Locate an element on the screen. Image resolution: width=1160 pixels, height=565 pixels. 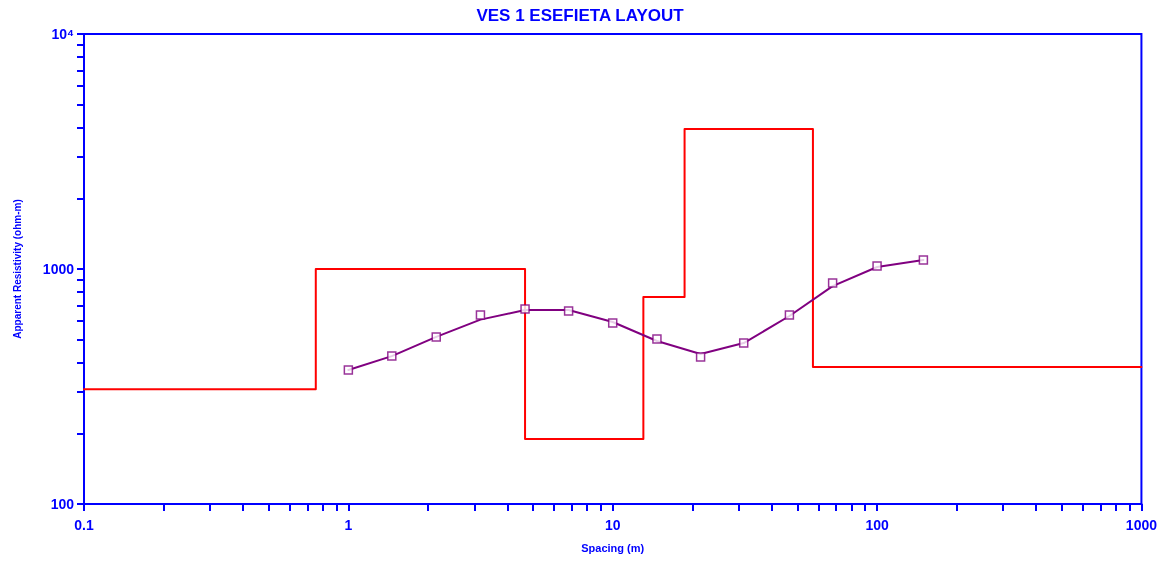
y-axis-title: Apparent Resistivity (ohm-m) is located at coordinates (17, 269).